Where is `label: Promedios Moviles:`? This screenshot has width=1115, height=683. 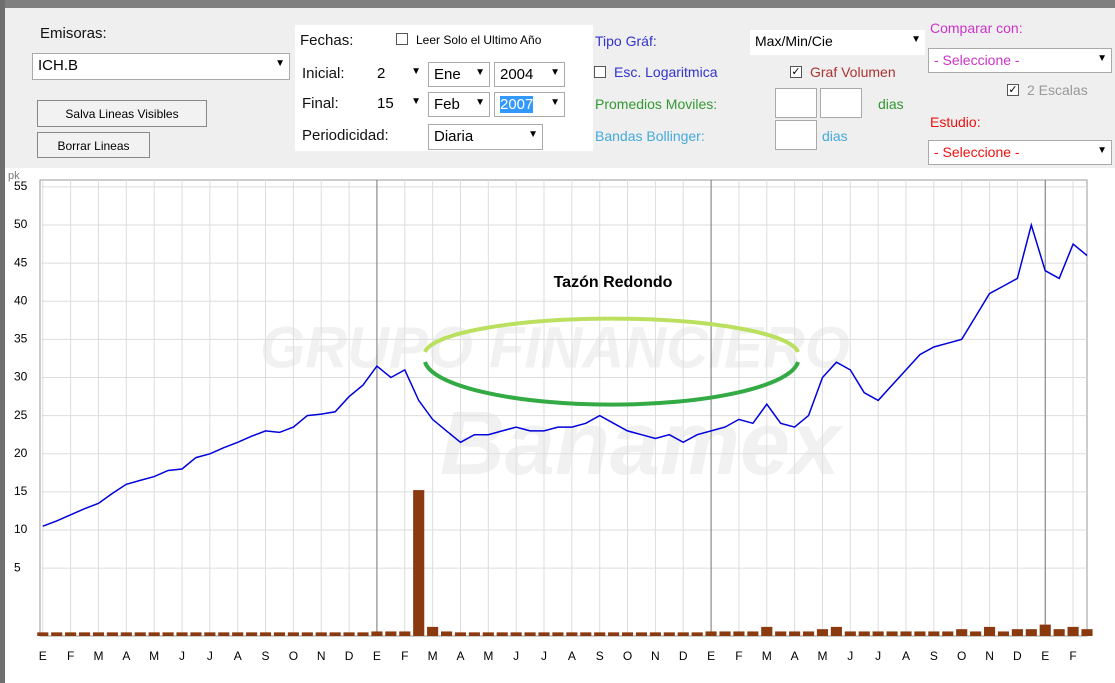 label: Promedios Moviles: is located at coordinates (656, 104).